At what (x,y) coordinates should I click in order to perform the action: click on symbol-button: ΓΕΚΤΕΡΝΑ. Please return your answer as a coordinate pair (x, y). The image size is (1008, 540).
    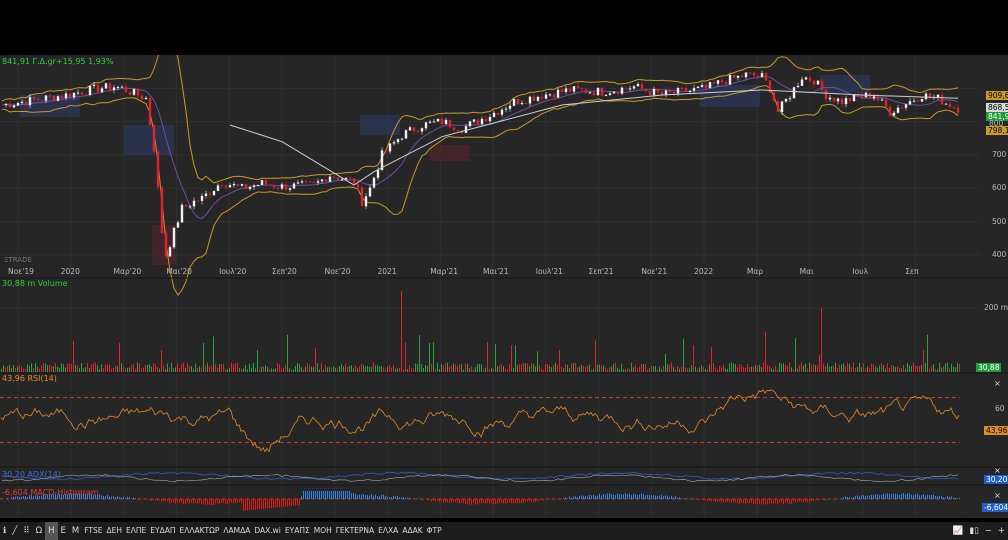
    Looking at the image, I should click on (355, 530).